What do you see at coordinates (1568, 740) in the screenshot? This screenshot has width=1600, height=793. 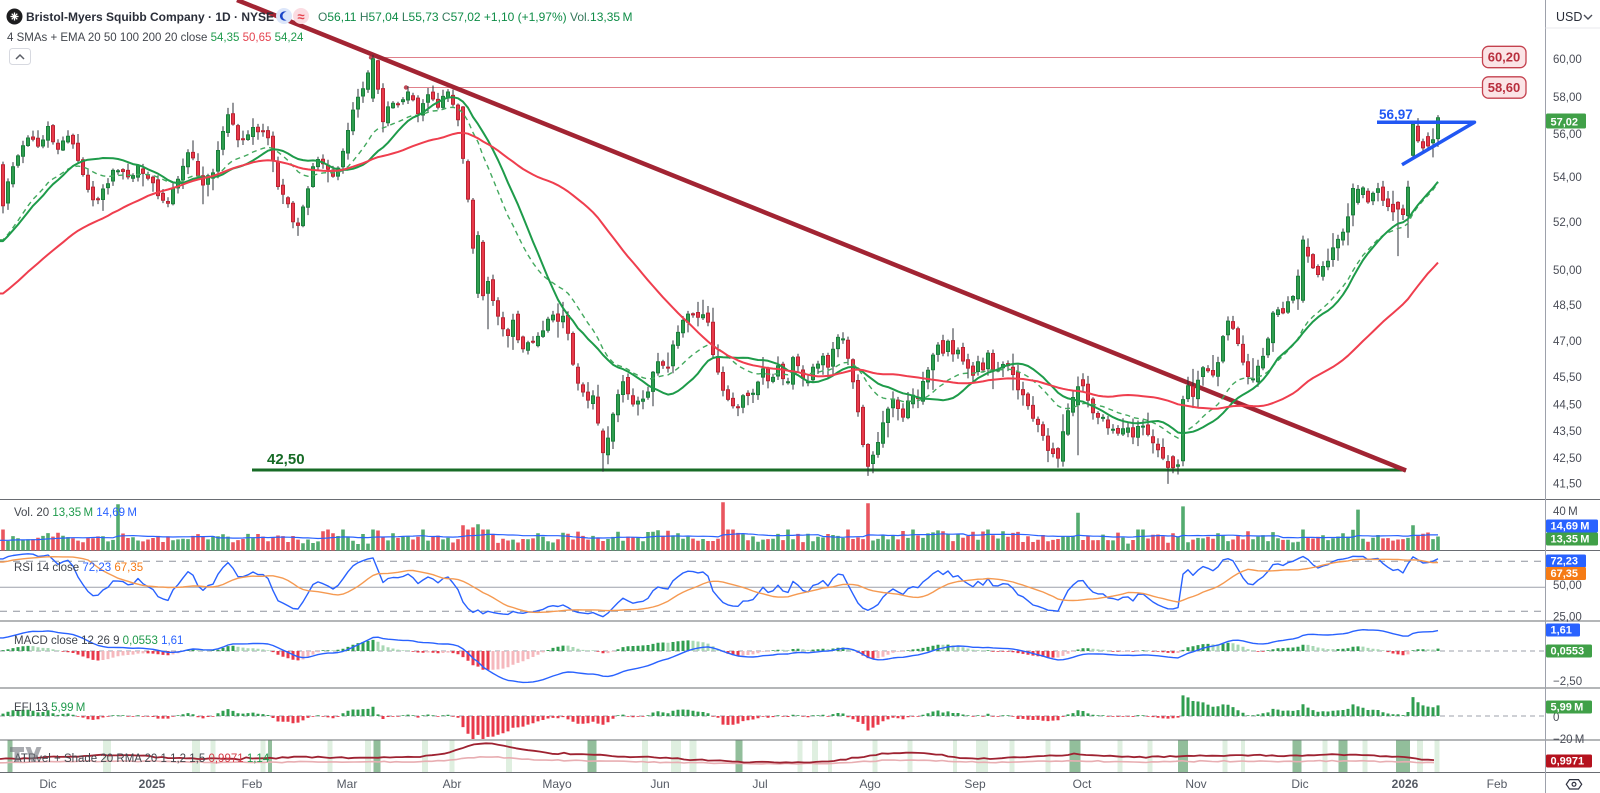 I see `svg-text: −20 M` at bounding box center [1568, 740].